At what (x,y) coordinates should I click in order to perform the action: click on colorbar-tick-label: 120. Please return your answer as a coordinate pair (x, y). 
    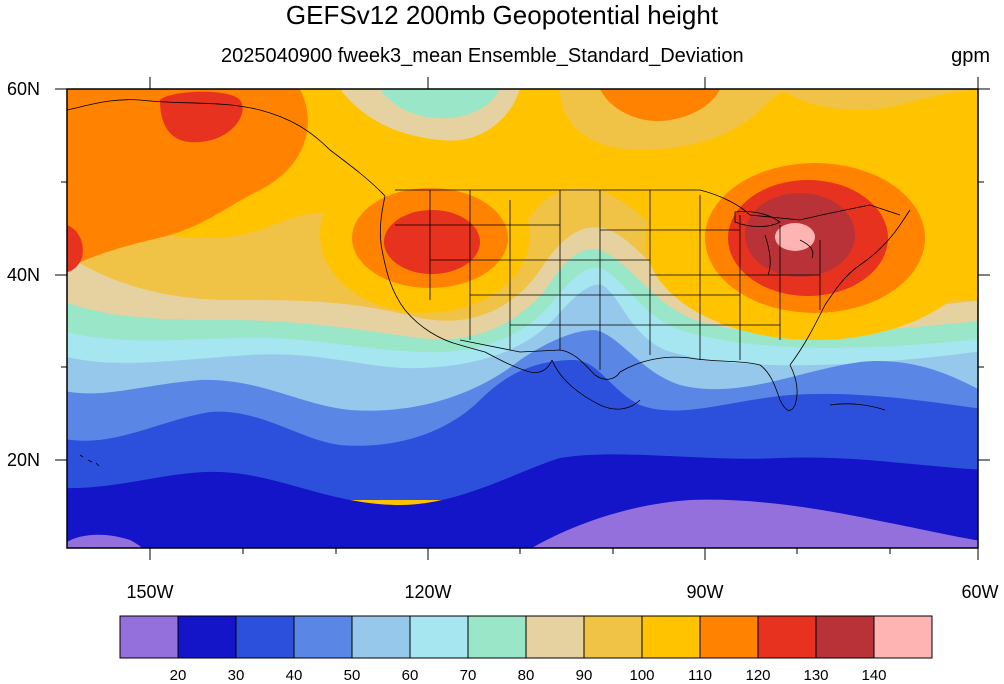
    Looking at the image, I should click on (758, 675).